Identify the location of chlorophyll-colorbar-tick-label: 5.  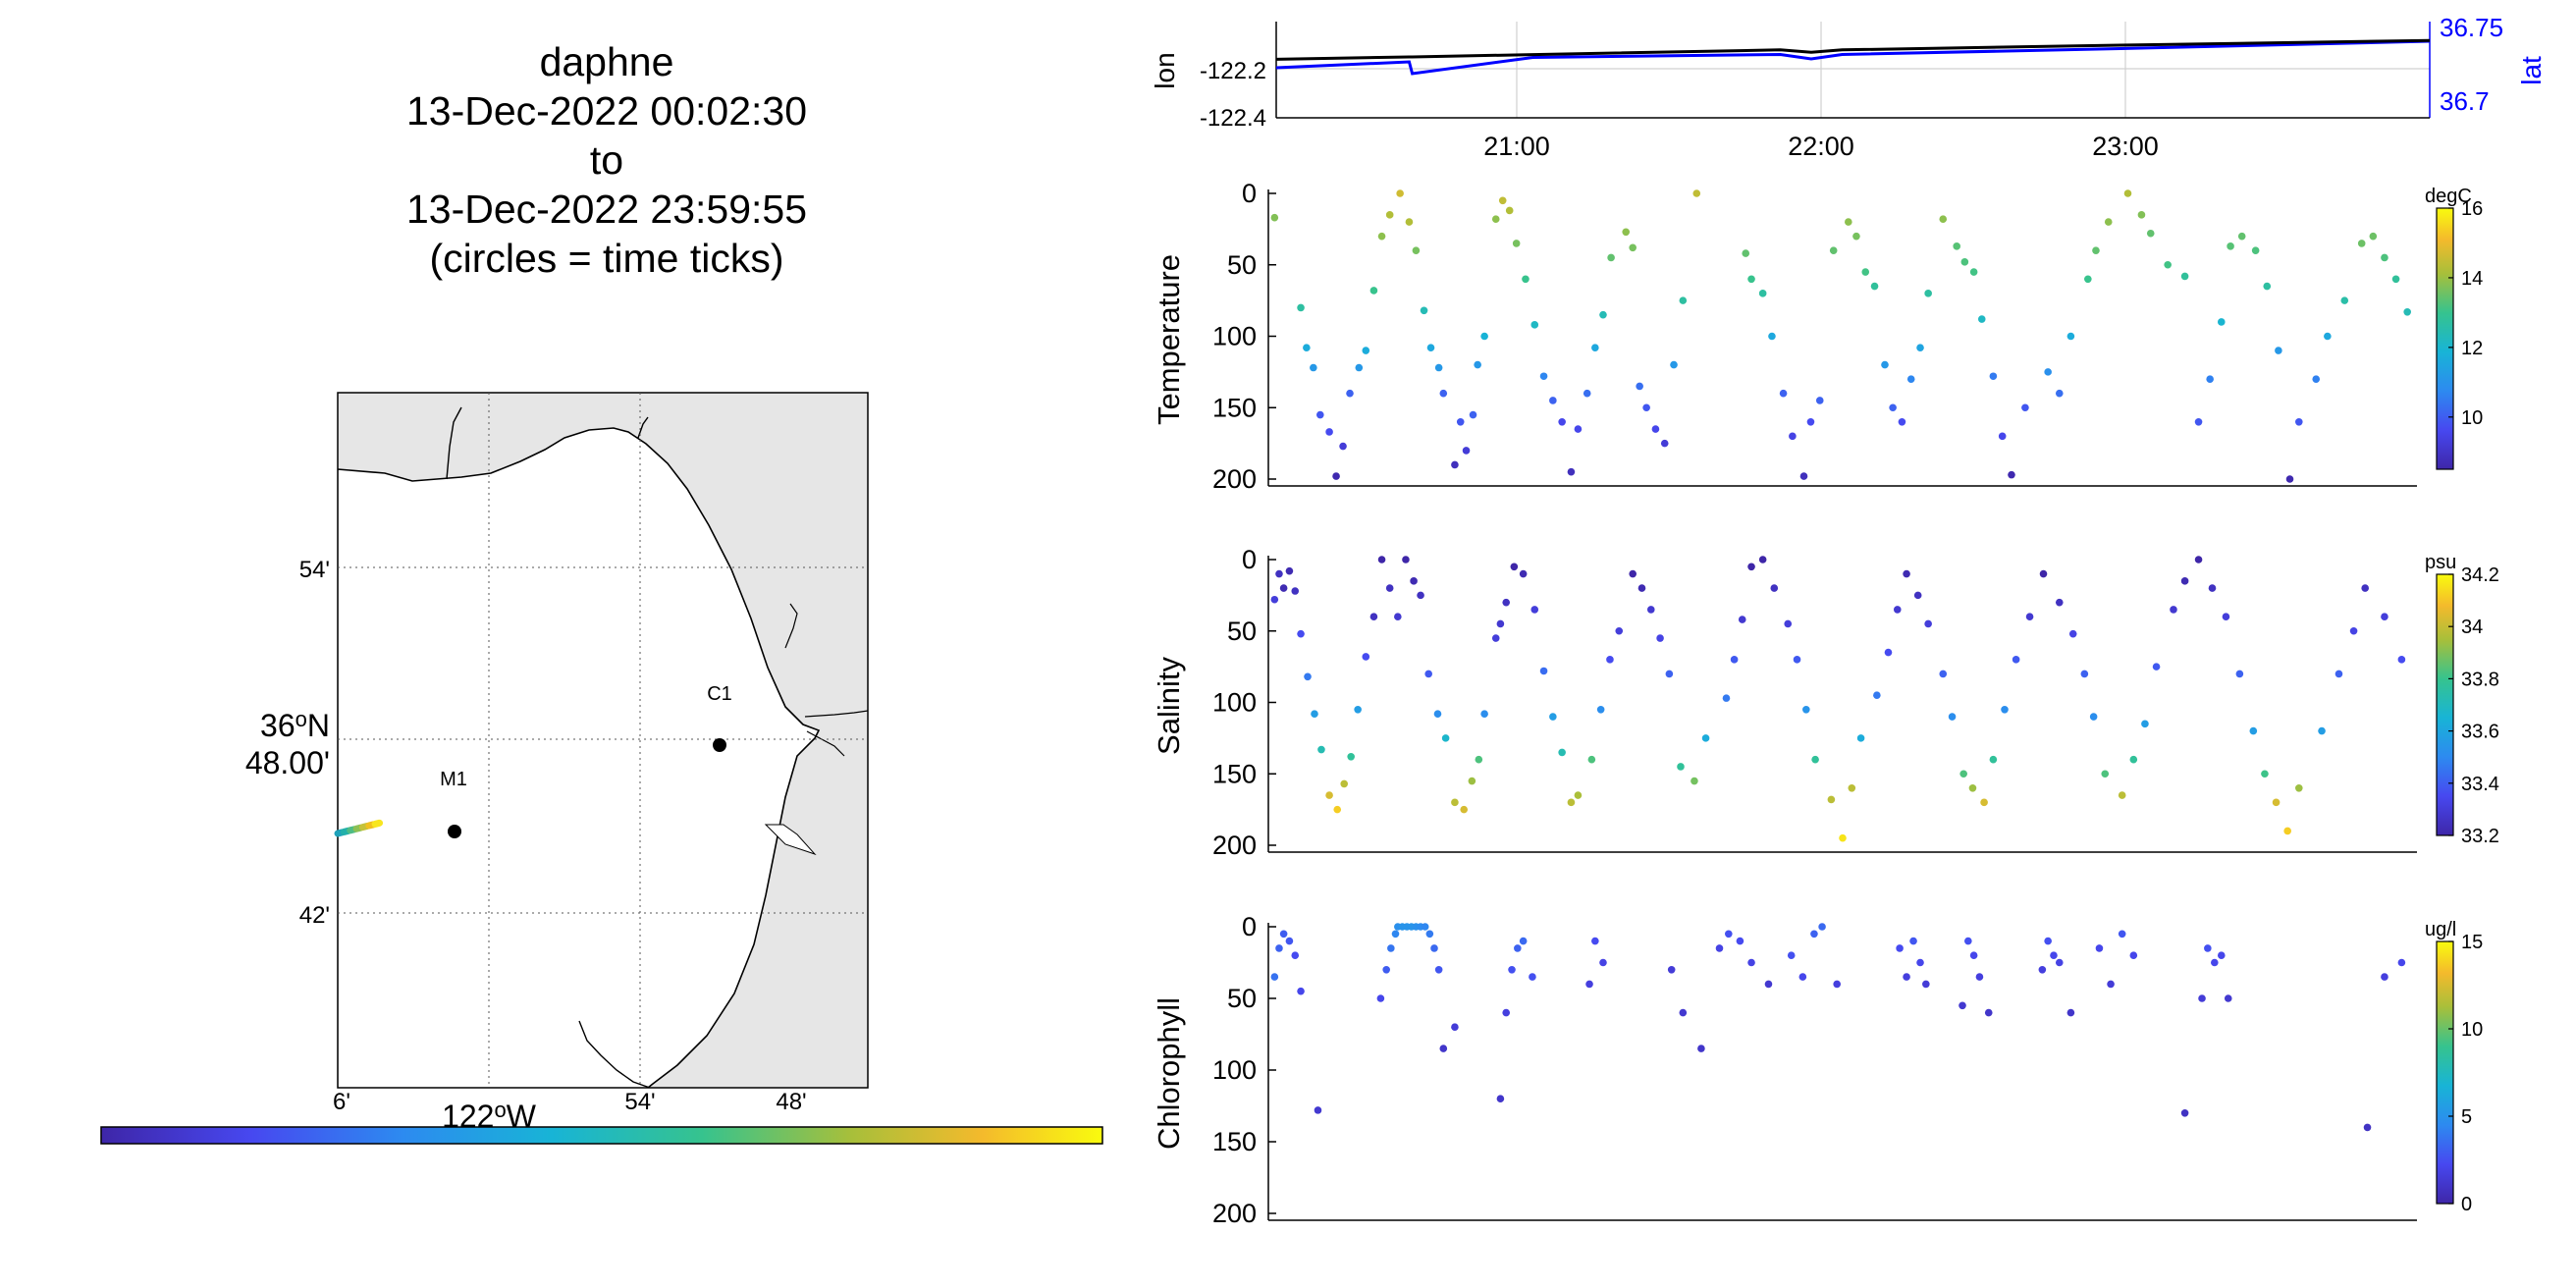
(2466, 1117).